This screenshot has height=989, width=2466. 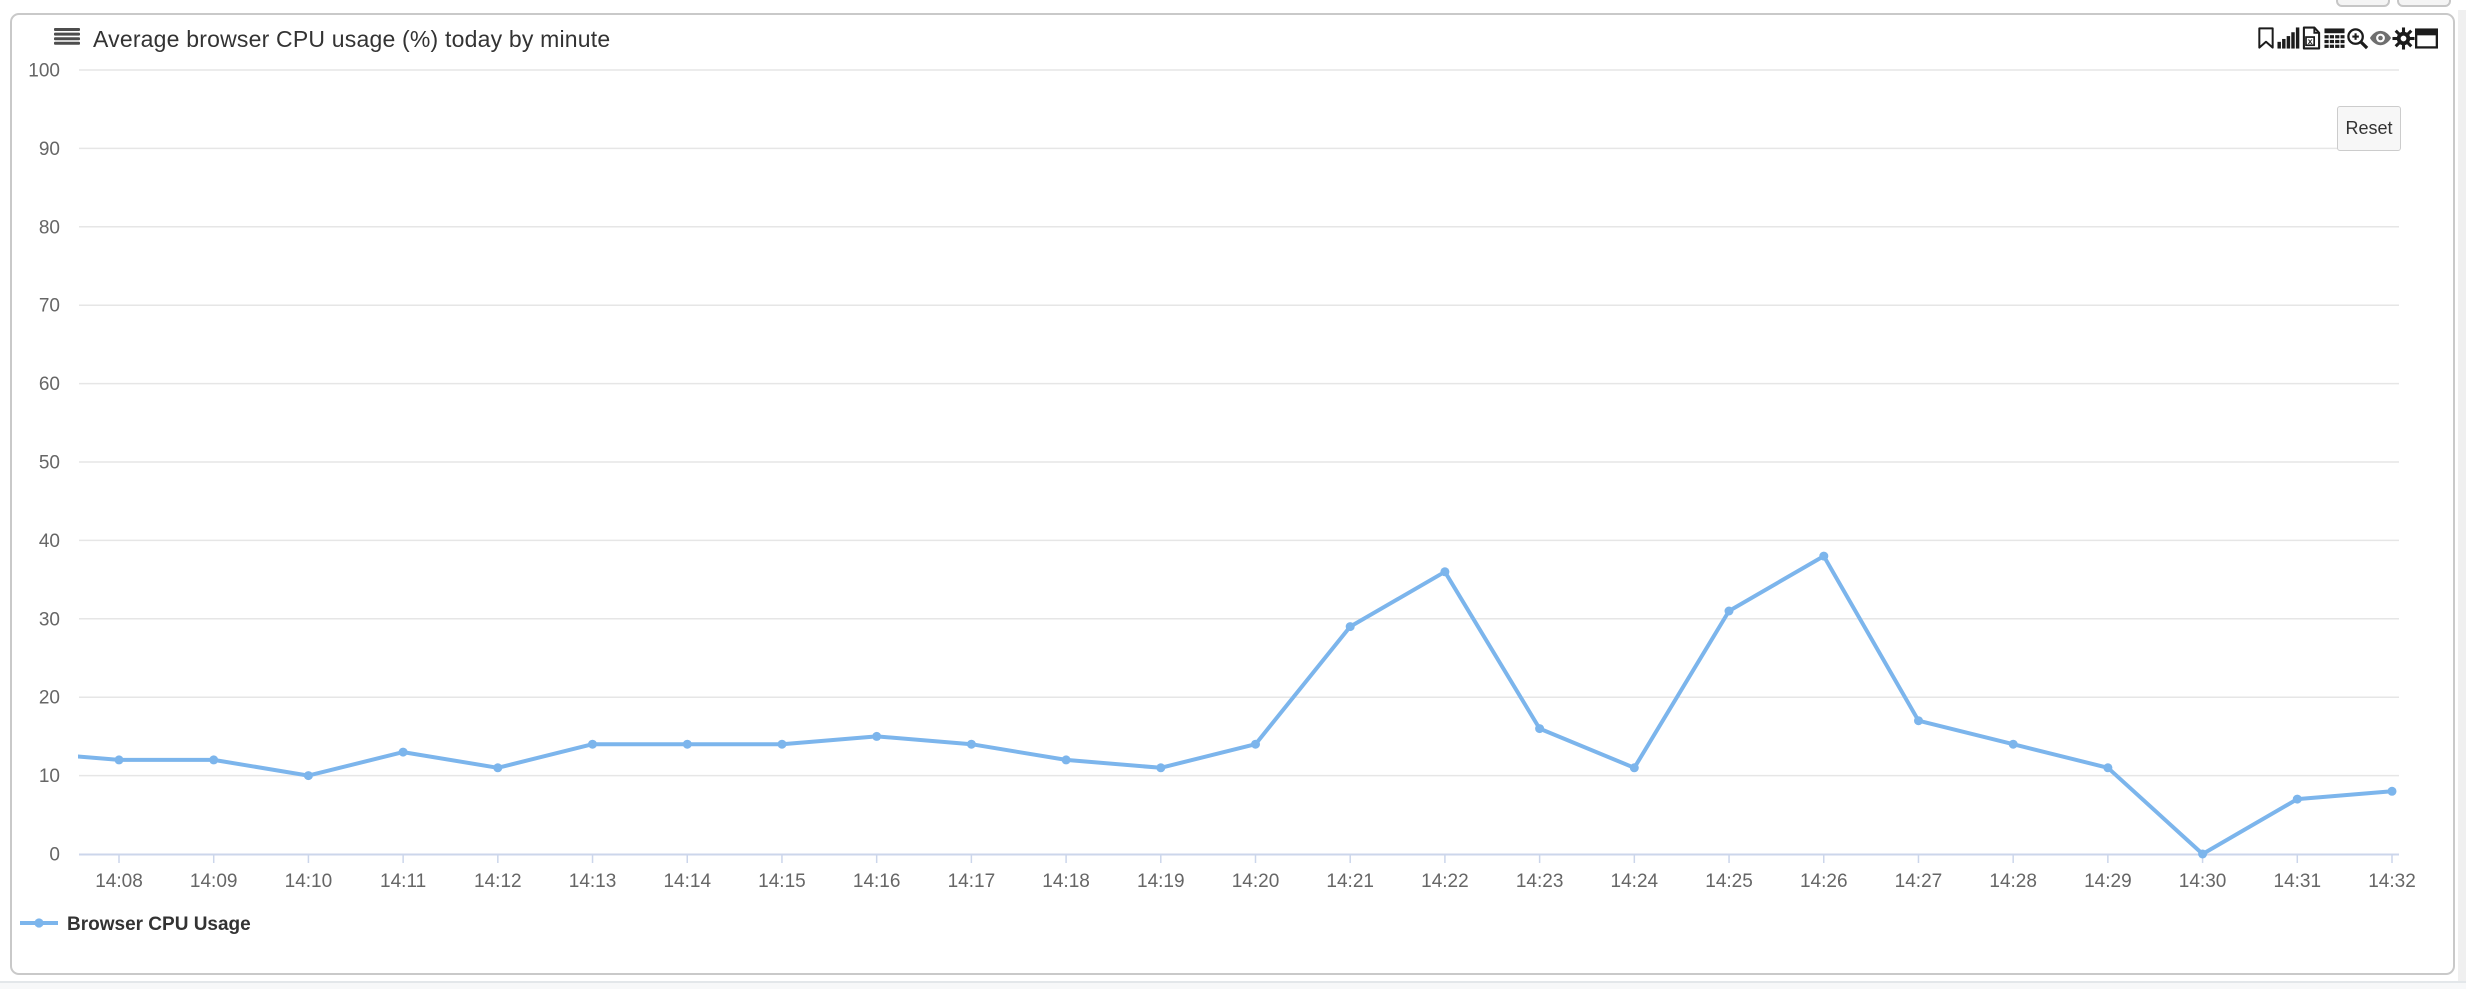 I want to click on legend-marker-icon, so click(x=39, y=925).